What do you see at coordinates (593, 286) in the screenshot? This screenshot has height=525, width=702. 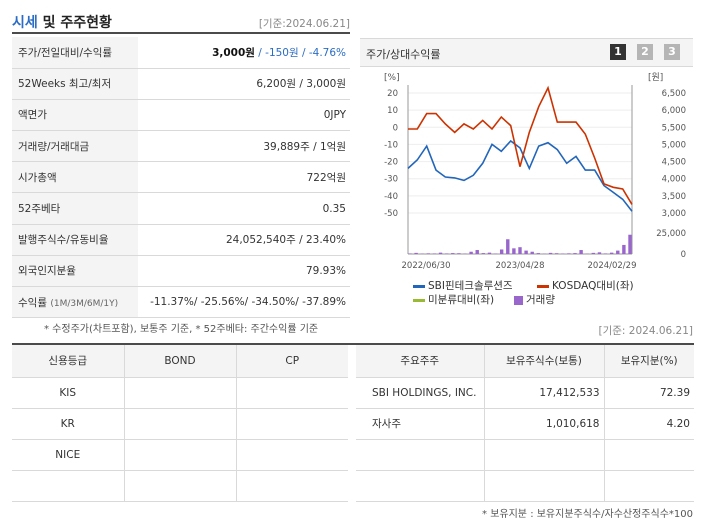 I see `legend-label: KOSDAQ대비(좌)` at bounding box center [593, 286].